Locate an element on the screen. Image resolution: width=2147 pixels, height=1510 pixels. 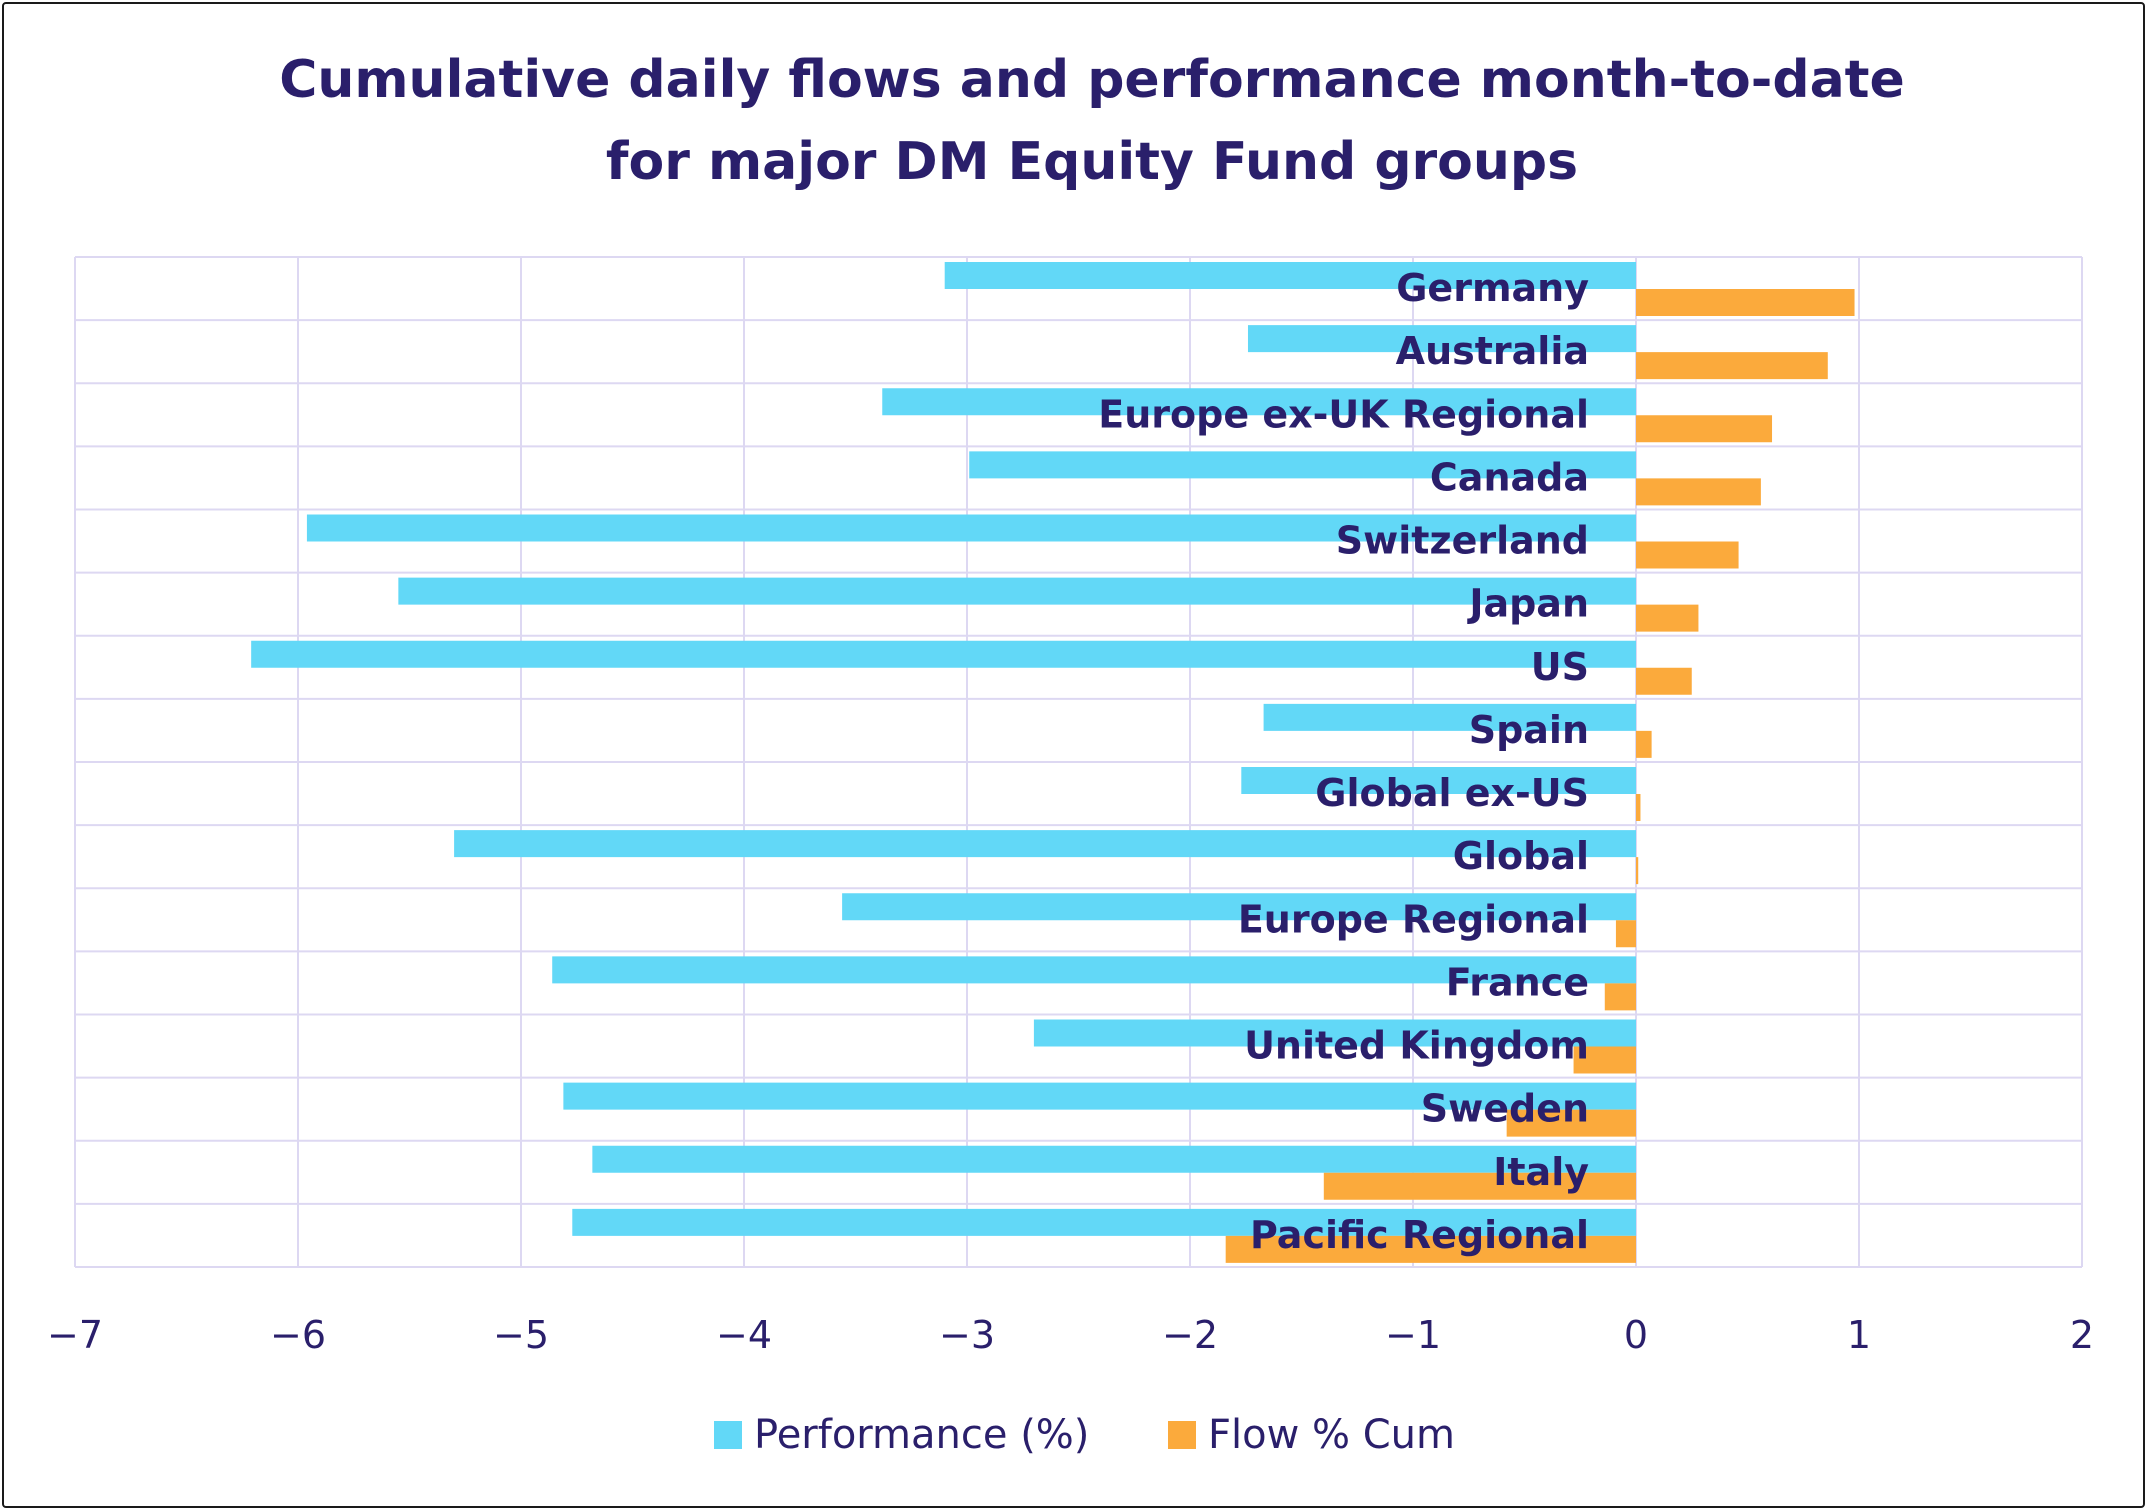
legend: Performance (%) Flow % Cum is located at coordinates (1084, 1435).